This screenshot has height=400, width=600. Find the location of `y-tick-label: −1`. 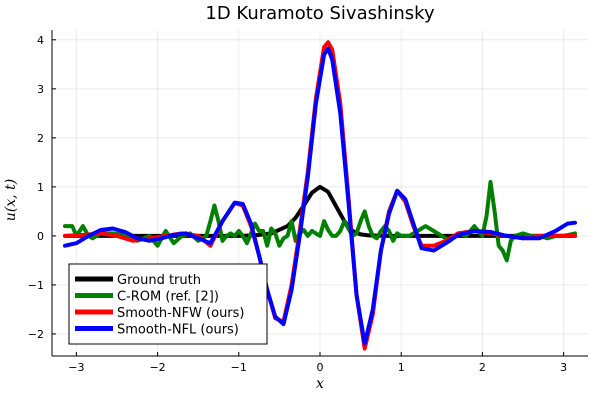

y-tick-label: −1 is located at coordinates (36, 285).